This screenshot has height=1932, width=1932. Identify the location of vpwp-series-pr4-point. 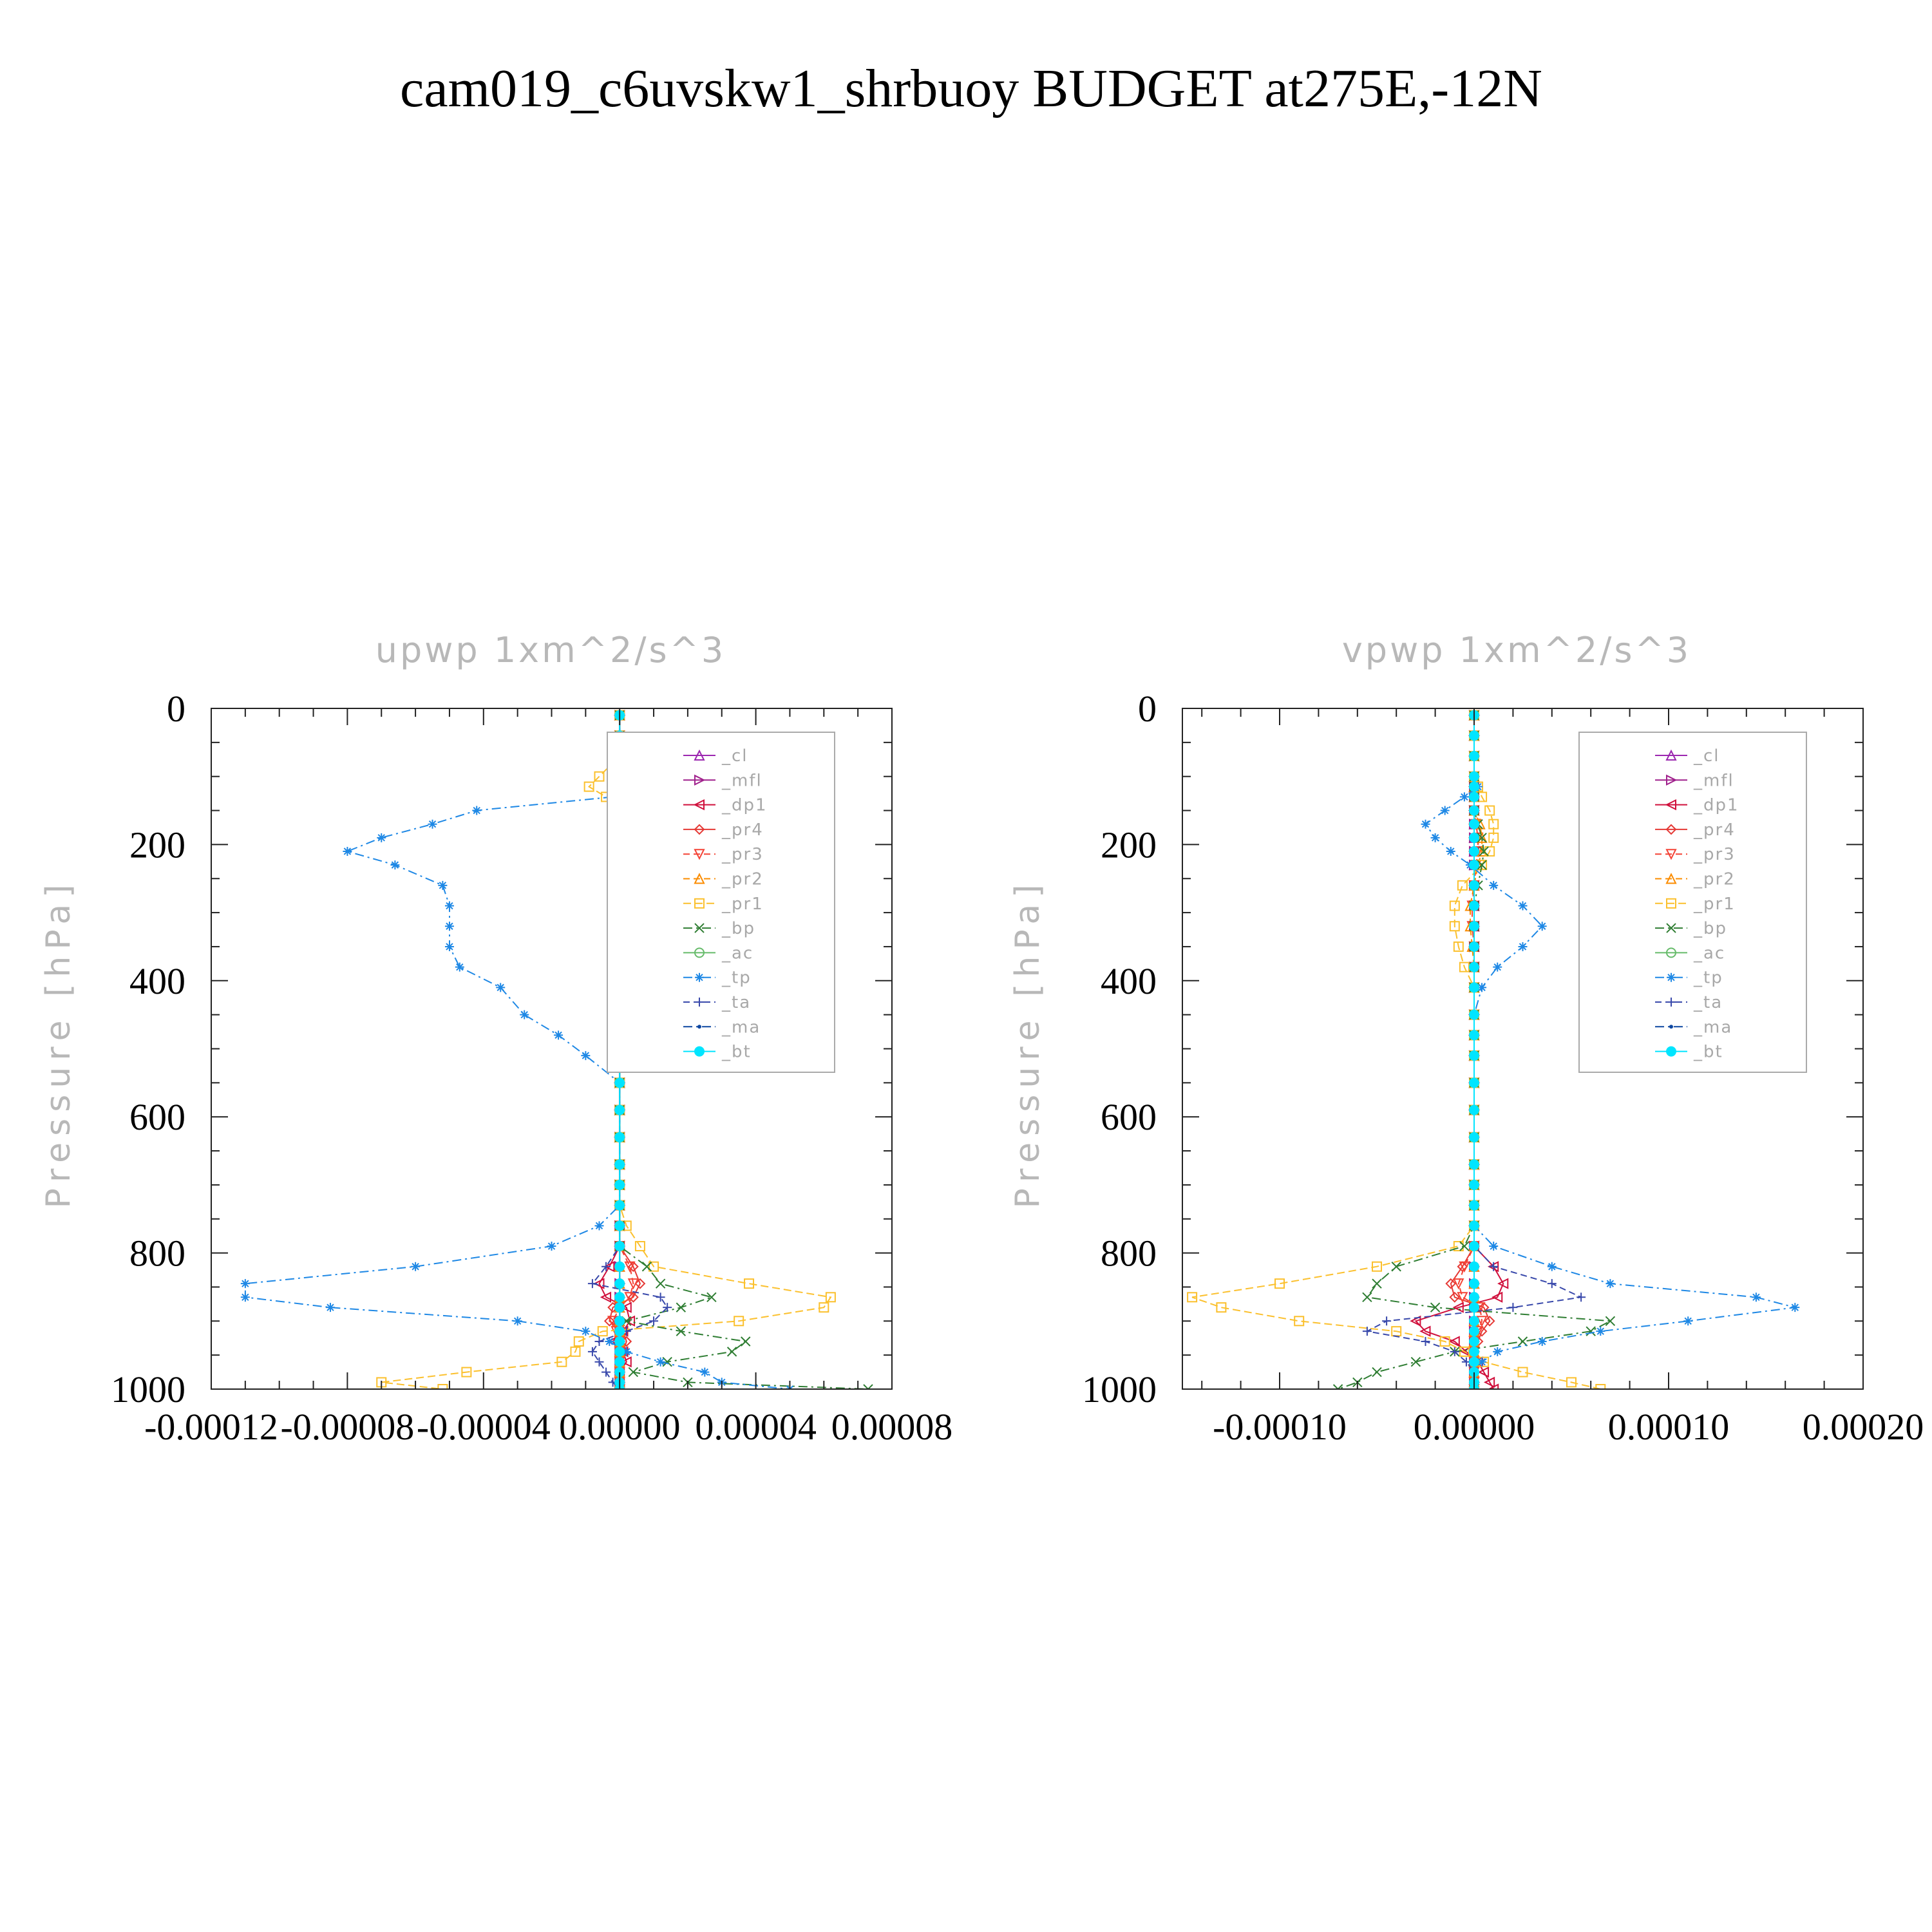
(1451, 1284).